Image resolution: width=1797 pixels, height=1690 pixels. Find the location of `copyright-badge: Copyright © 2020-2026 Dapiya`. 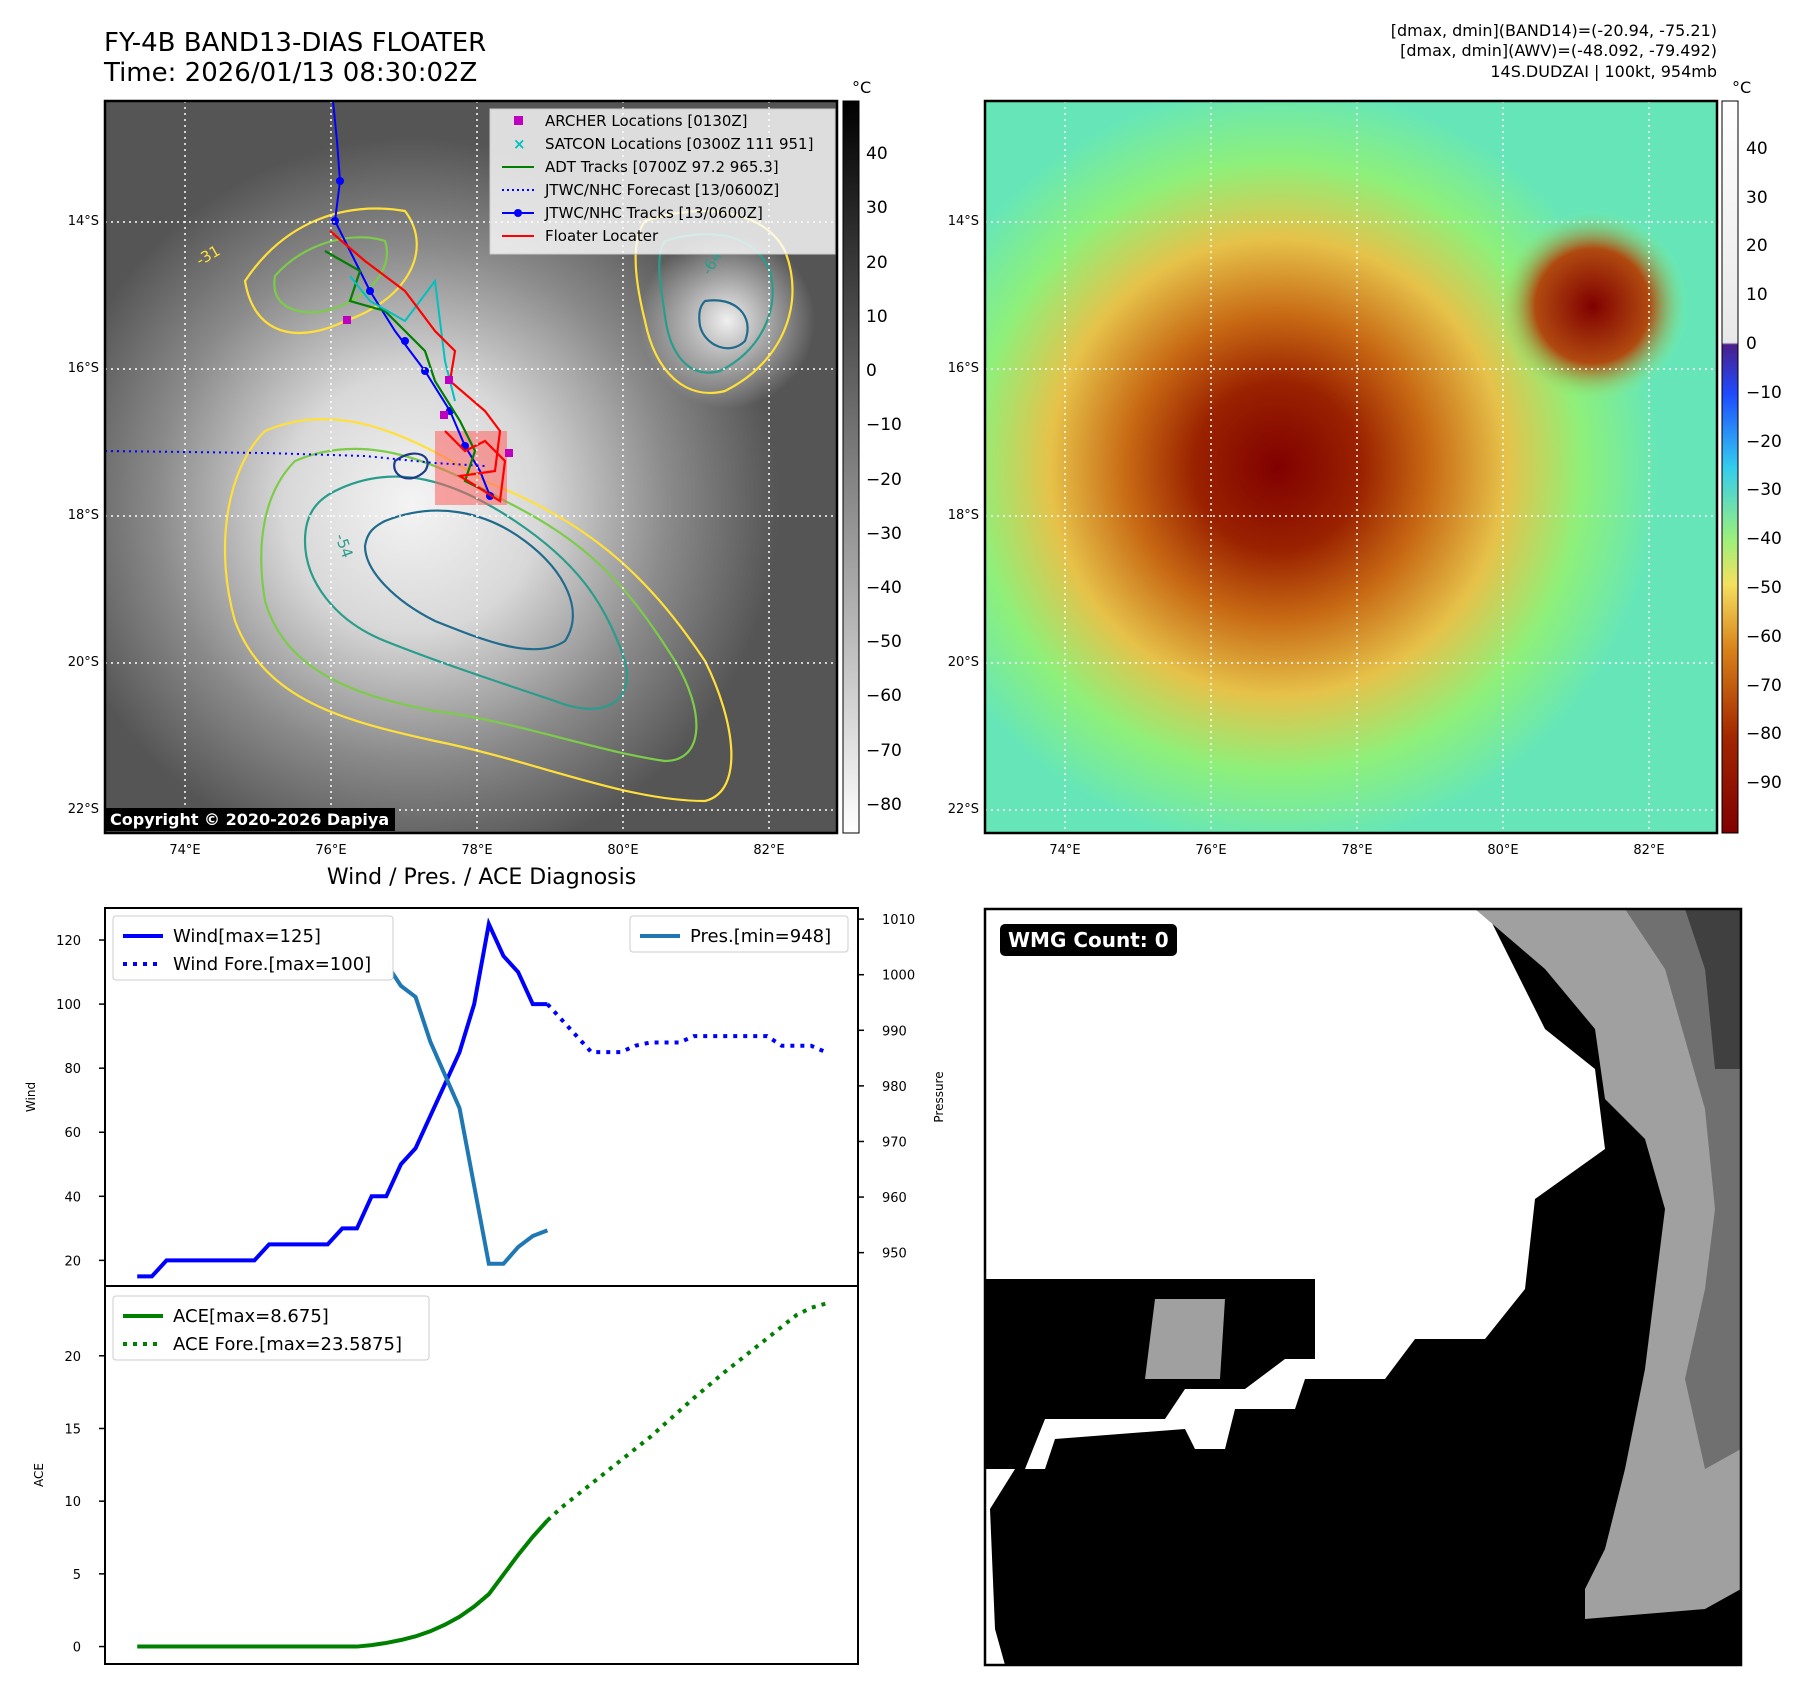

copyright-badge: Copyright © 2020-2026 Dapiya is located at coordinates (250, 819).